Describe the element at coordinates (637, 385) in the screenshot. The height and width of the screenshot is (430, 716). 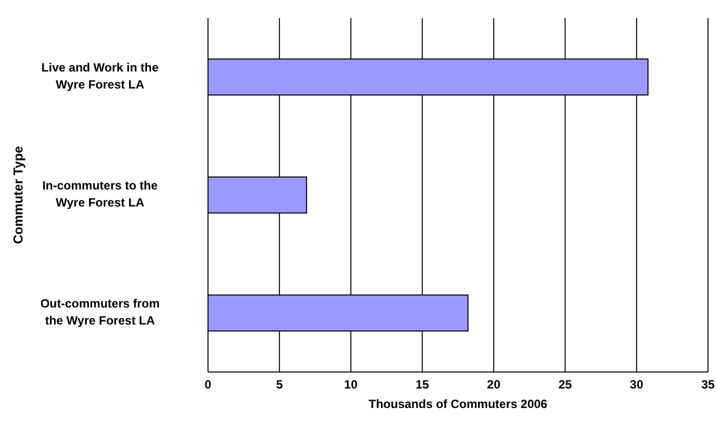
I see `x-tick-label: 30` at that location.